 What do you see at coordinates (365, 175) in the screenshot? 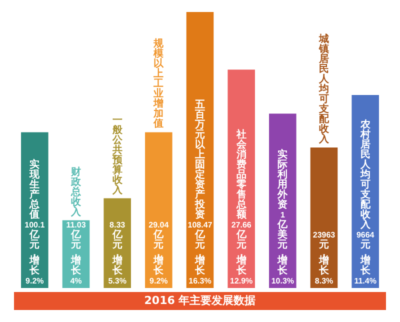
I see `category-label: 农村居民人均可支配收入` at bounding box center [365, 175].